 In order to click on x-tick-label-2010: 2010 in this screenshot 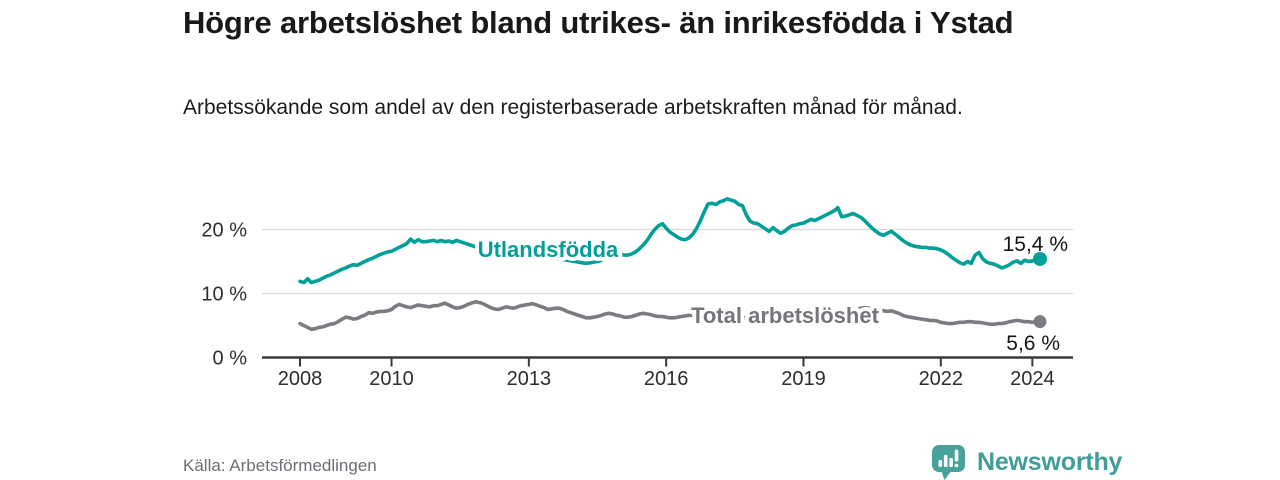, I will do `click(391, 379)`.